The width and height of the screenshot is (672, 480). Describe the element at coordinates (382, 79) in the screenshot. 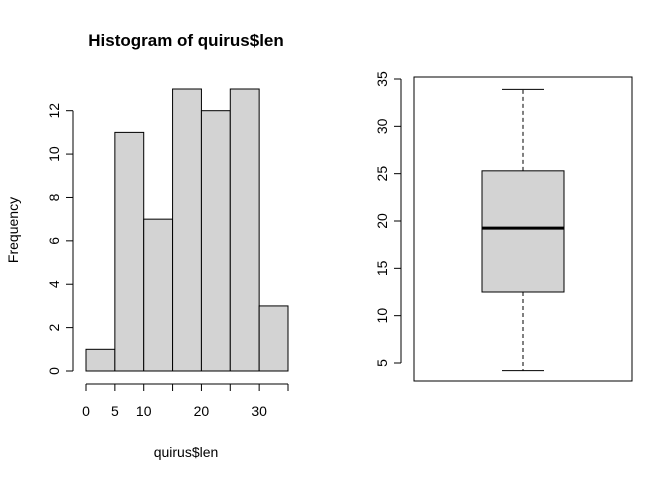

I see `boxplot-y-tick-label: 35` at that location.